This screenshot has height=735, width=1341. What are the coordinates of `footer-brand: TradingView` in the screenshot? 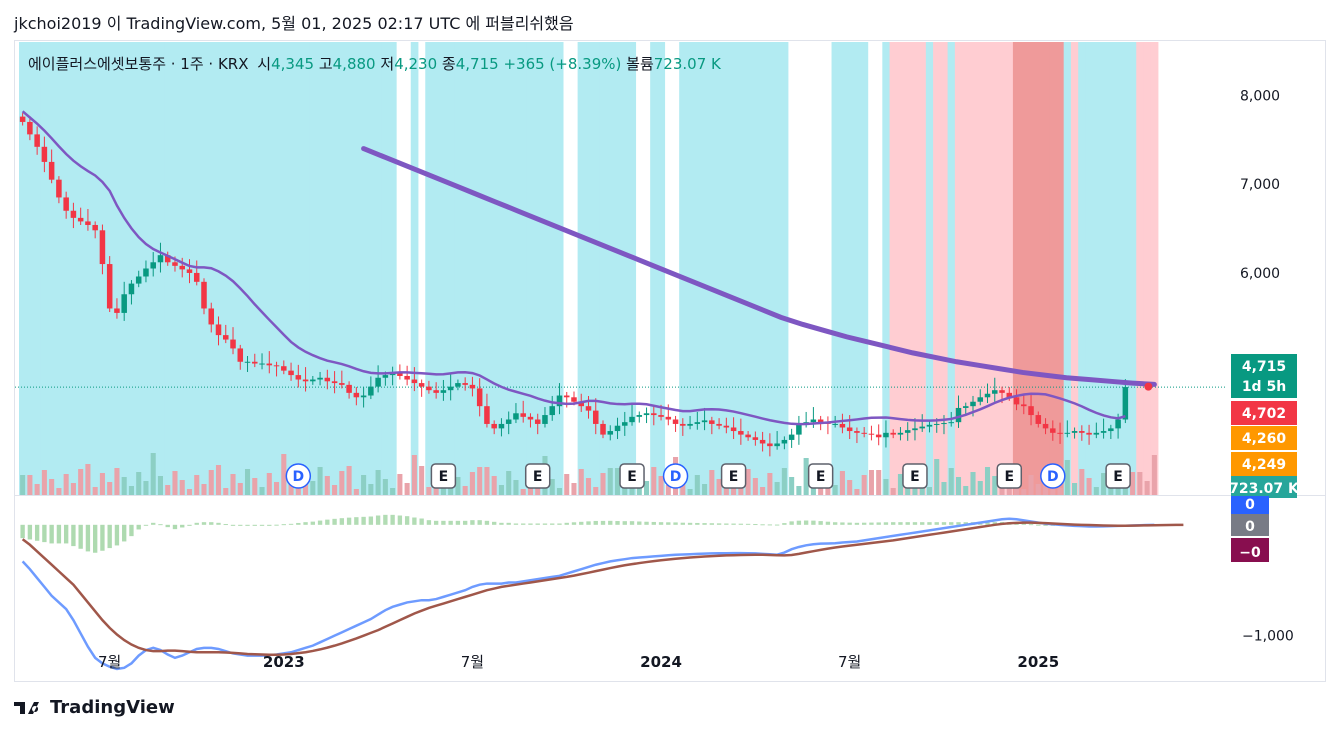 It's located at (94, 707).